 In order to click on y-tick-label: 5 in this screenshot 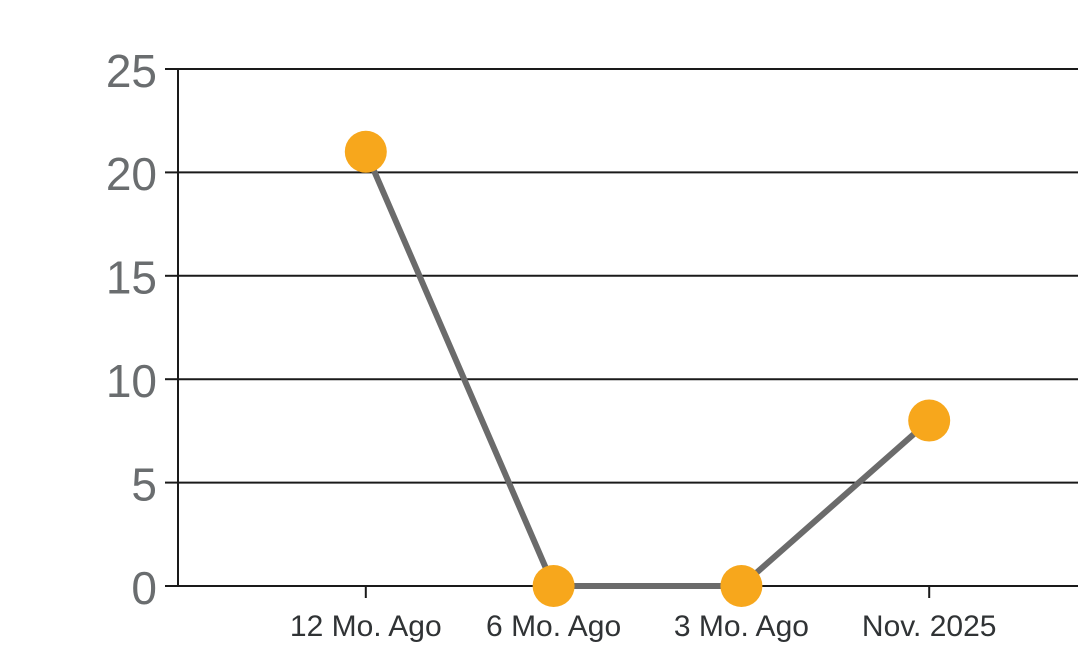, I will do `click(144, 484)`.